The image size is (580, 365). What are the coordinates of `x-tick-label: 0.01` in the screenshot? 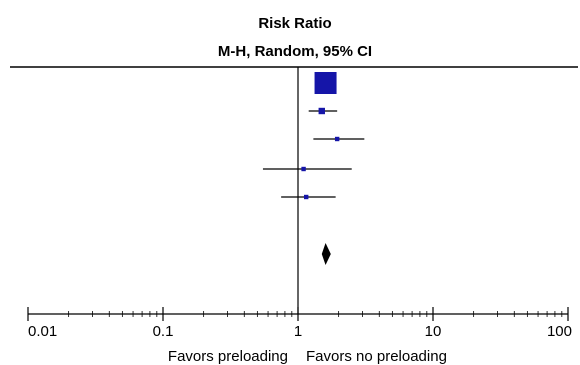 It's located at (42, 331).